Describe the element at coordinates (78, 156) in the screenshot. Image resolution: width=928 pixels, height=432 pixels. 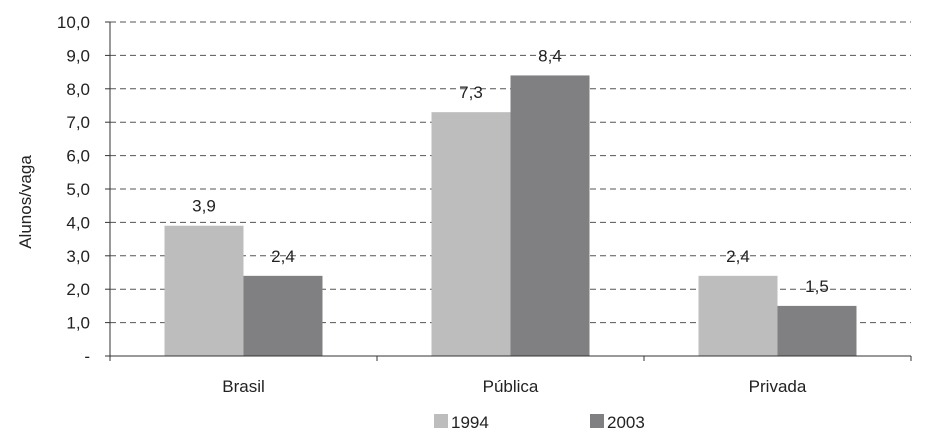
I see `y-tick-label: 6,0` at that location.